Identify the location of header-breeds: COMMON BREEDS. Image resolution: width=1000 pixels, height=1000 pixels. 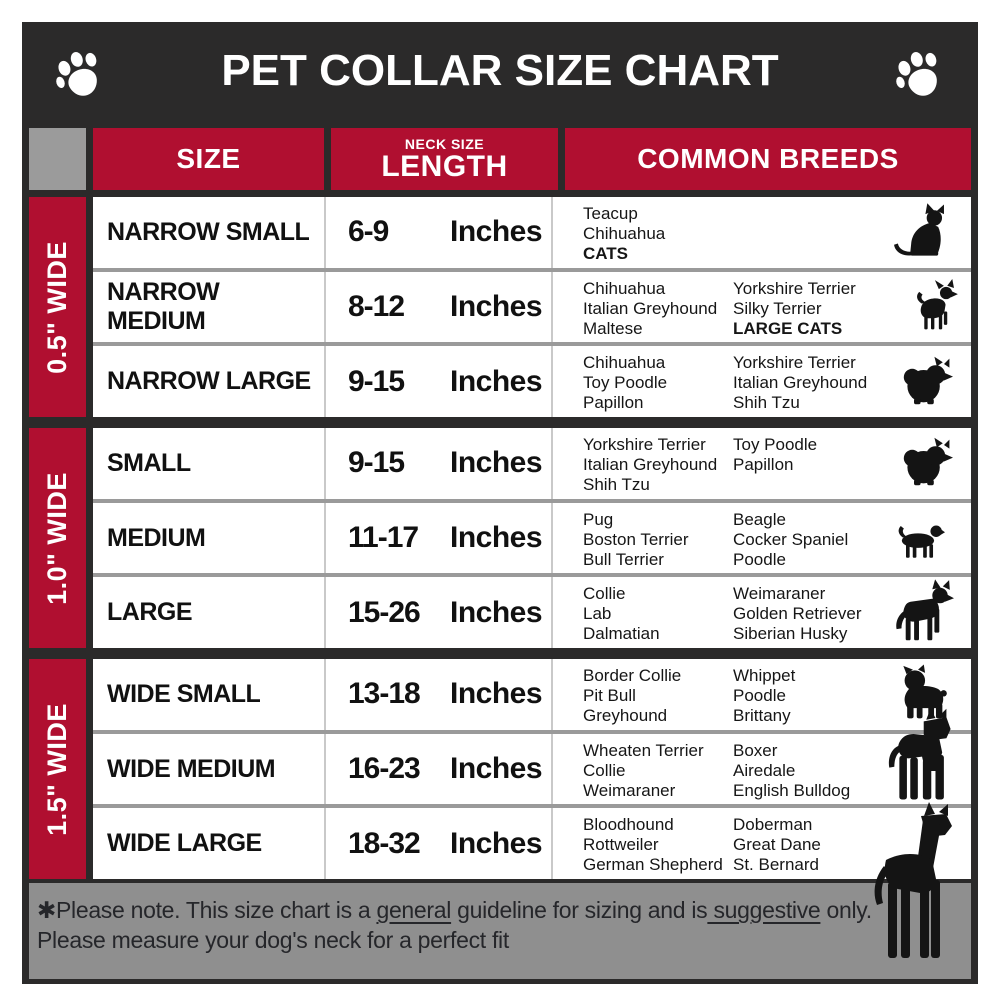
(768, 159).